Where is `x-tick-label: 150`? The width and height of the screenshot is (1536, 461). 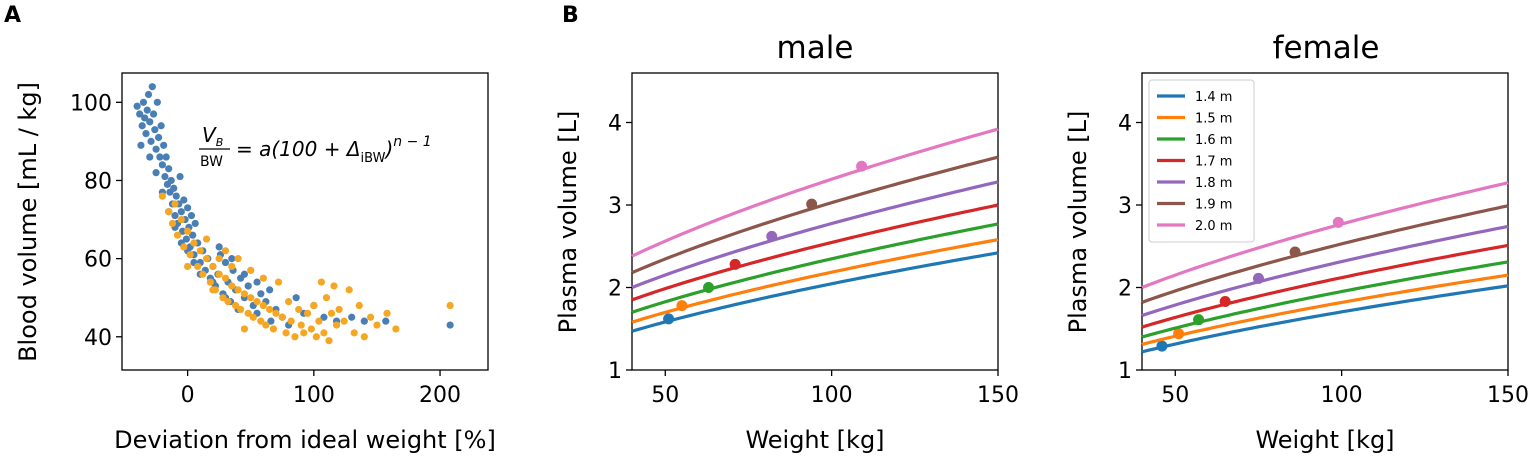 x-tick-label: 150 is located at coordinates (998, 395).